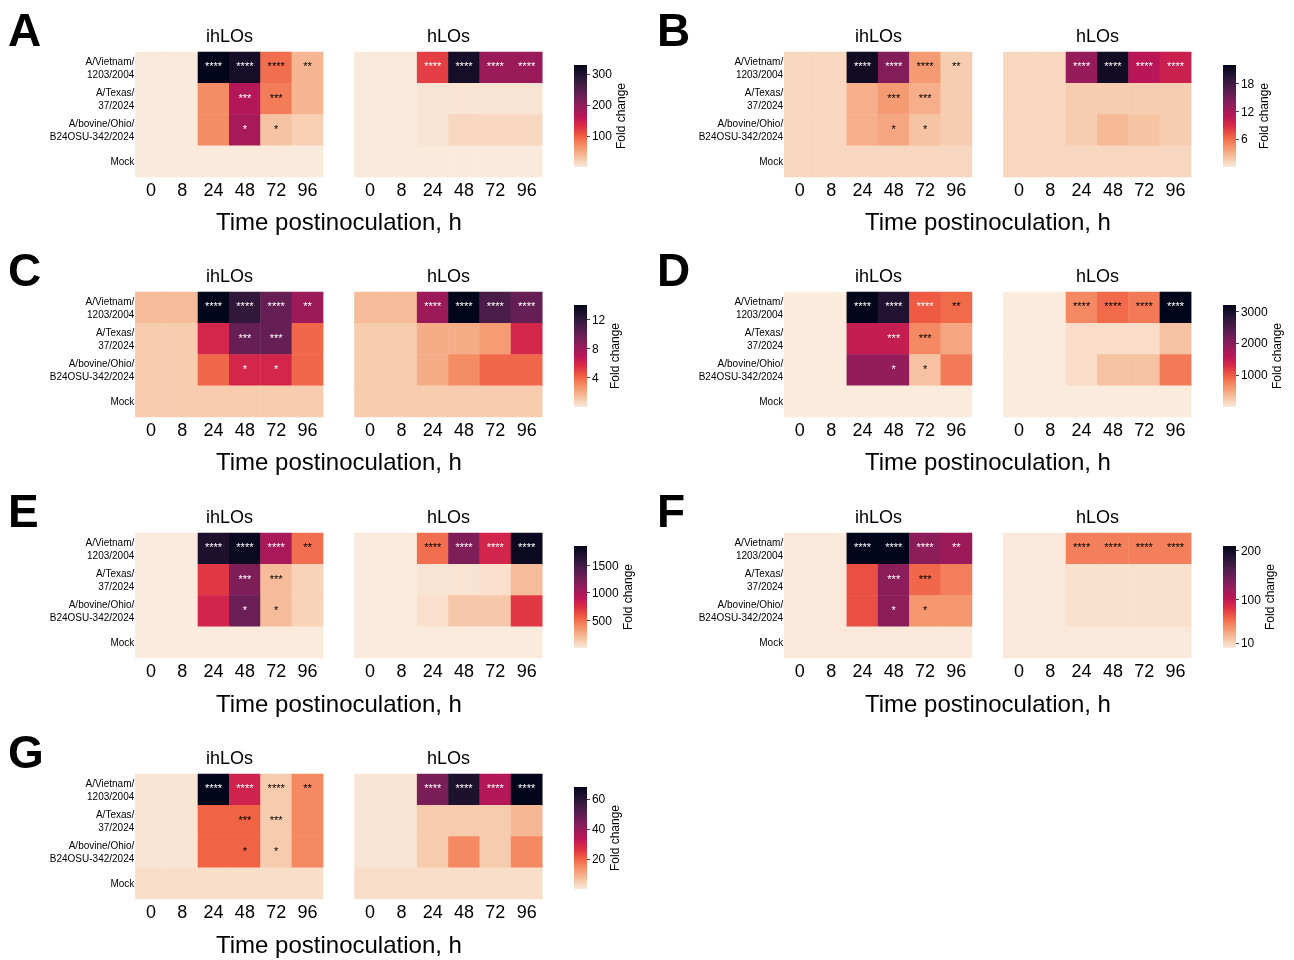 Image resolution: width=1294 pixels, height=960 pixels. Describe the element at coordinates (602, 136) in the screenshot. I see `color-bar-label: 100` at that location.